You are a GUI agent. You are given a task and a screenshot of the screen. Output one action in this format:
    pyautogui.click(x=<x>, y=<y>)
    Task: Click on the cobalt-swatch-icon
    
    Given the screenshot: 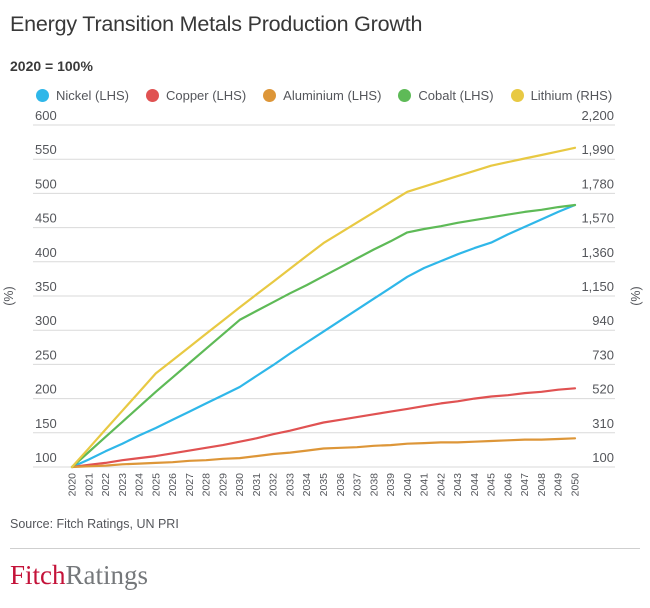 What is the action you would take?
    pyautogui.click(x=405, y=95)
    